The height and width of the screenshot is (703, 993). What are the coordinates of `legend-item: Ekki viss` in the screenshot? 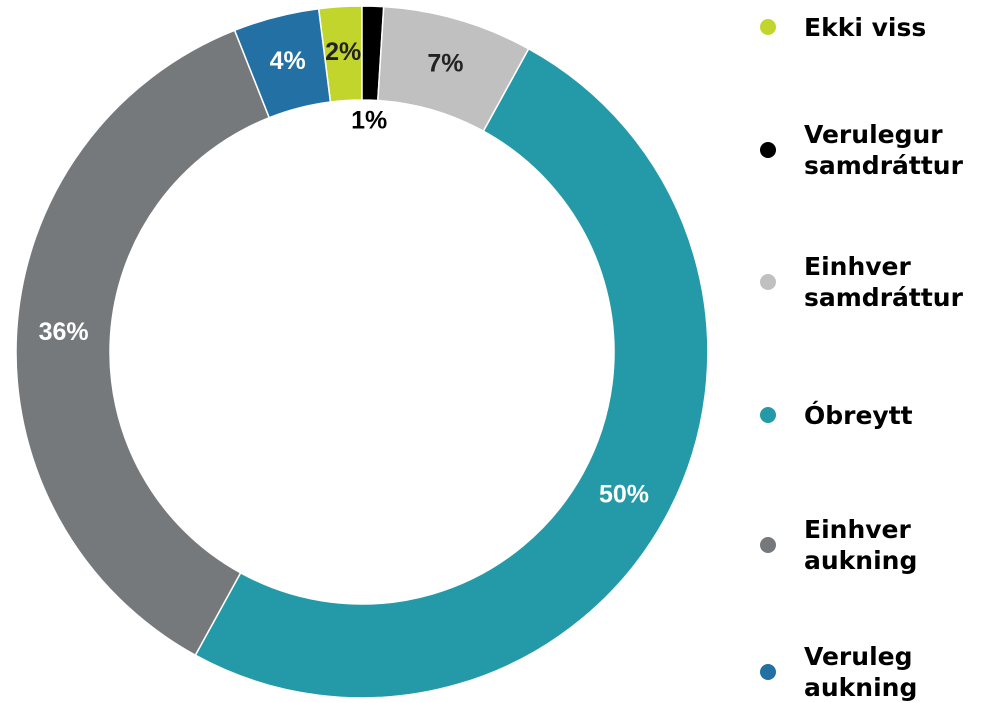 It's located at (875, 27).